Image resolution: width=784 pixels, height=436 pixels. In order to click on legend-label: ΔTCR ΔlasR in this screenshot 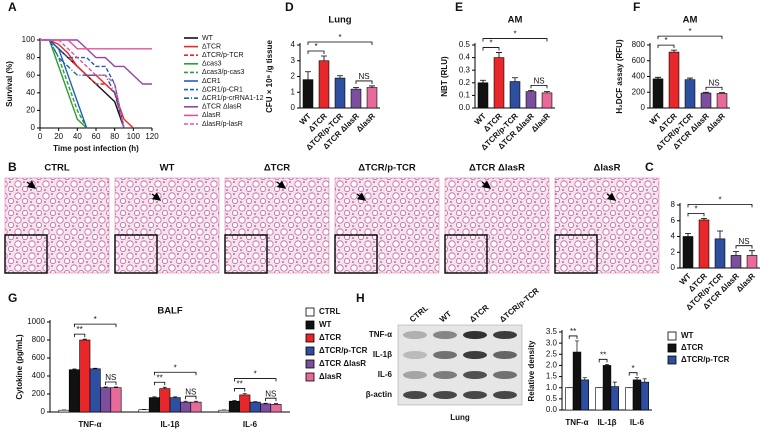, I will do `click(342, 363)`.